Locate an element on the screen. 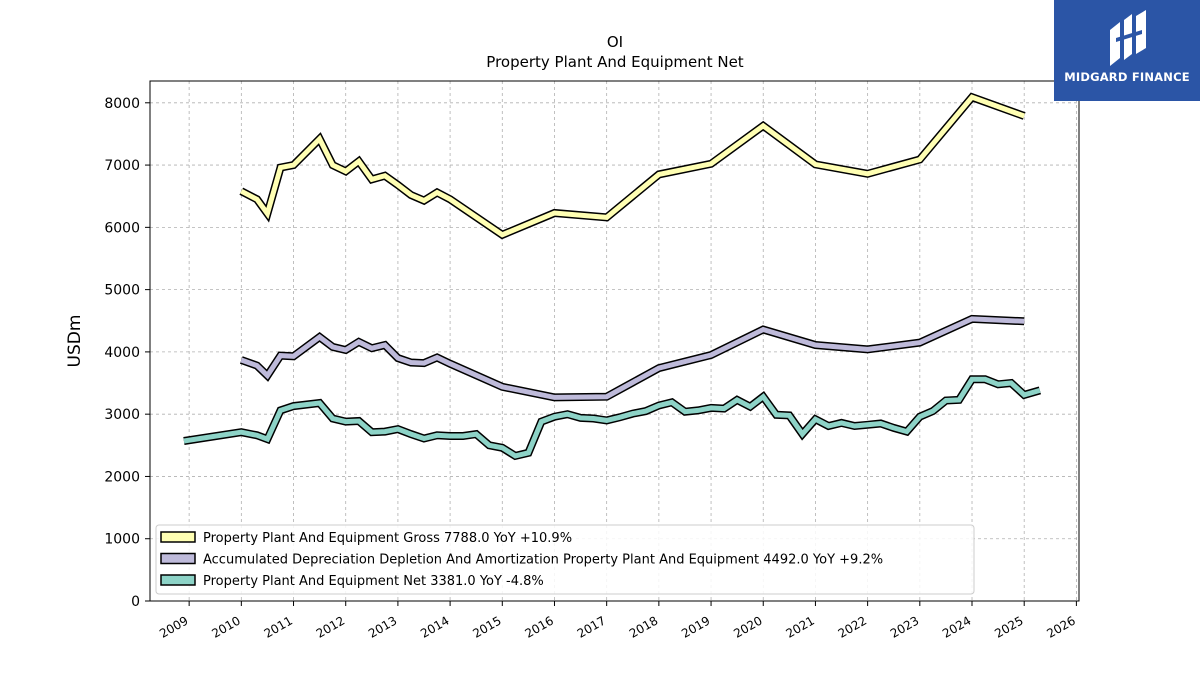 This screenshot has height=675, width=1200. x-tick-label: 2024 is located at coordinates (956, 626).